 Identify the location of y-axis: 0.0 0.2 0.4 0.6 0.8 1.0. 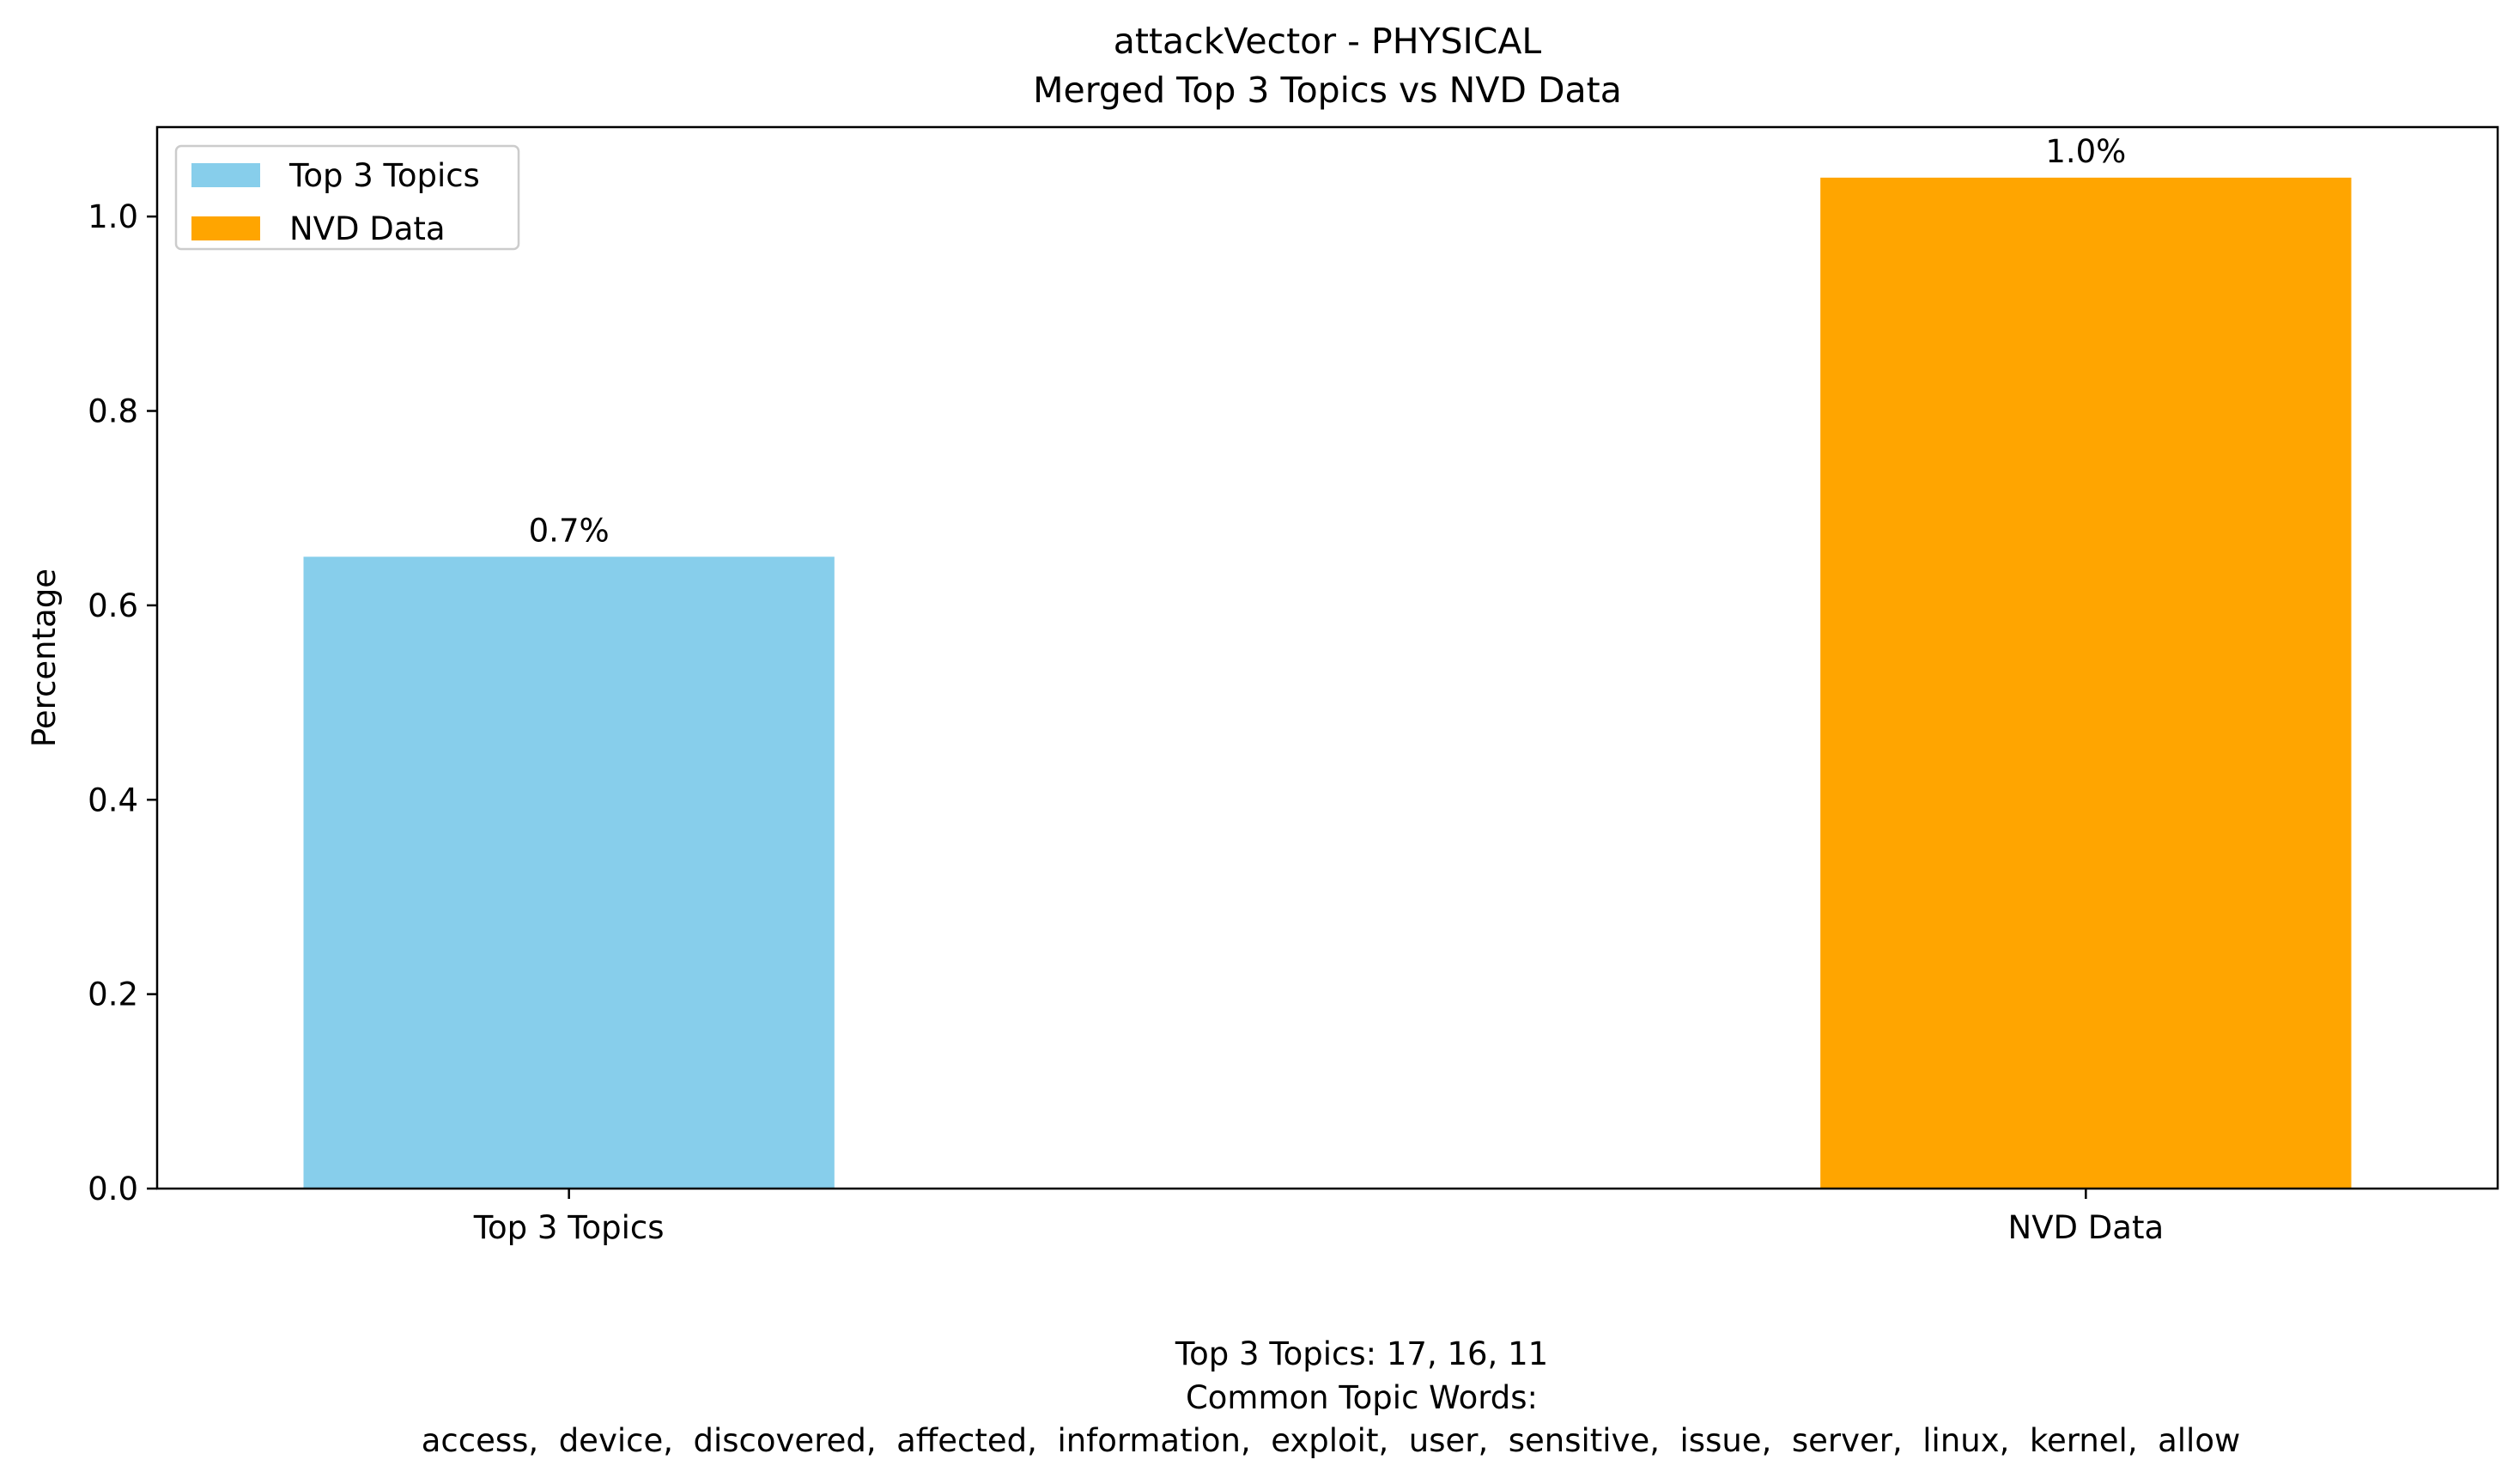
(122, 702).